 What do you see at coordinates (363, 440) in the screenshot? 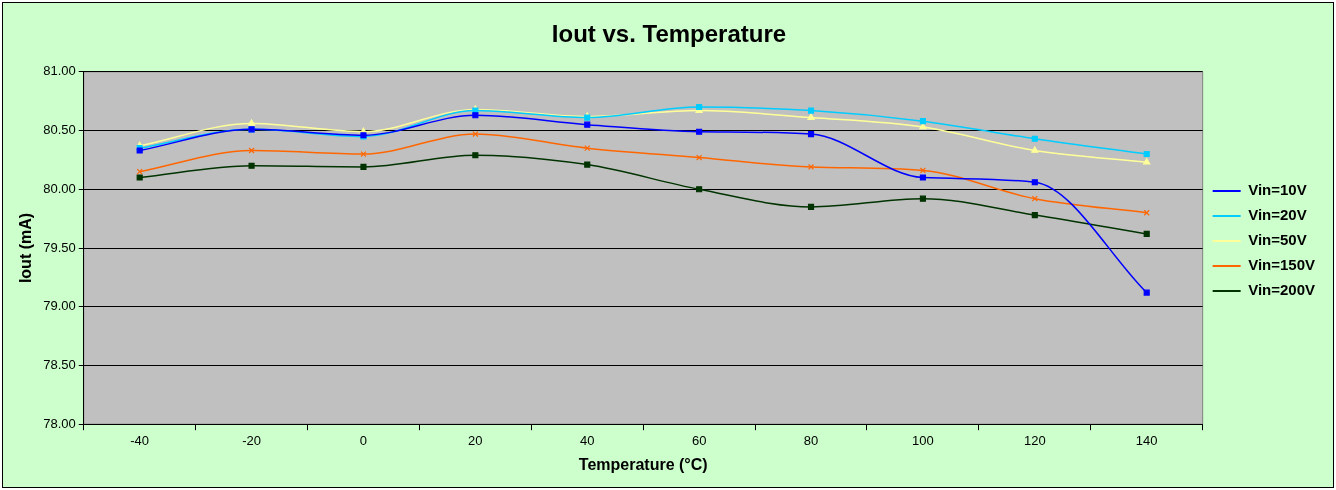
I see `x-tick-label: 0` at bounding box center [363, 440].